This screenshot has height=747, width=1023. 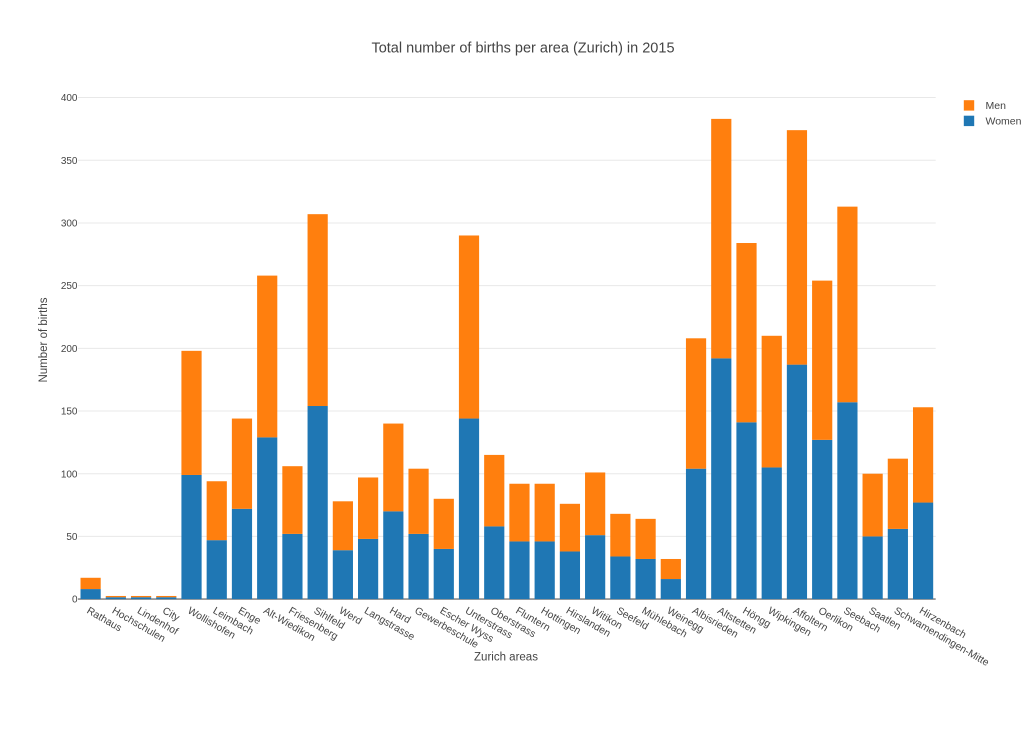 What do you see at coordinates (69, 286) in the screenshot?
I see `svg-text: 250` at bounding box center [69, 286].